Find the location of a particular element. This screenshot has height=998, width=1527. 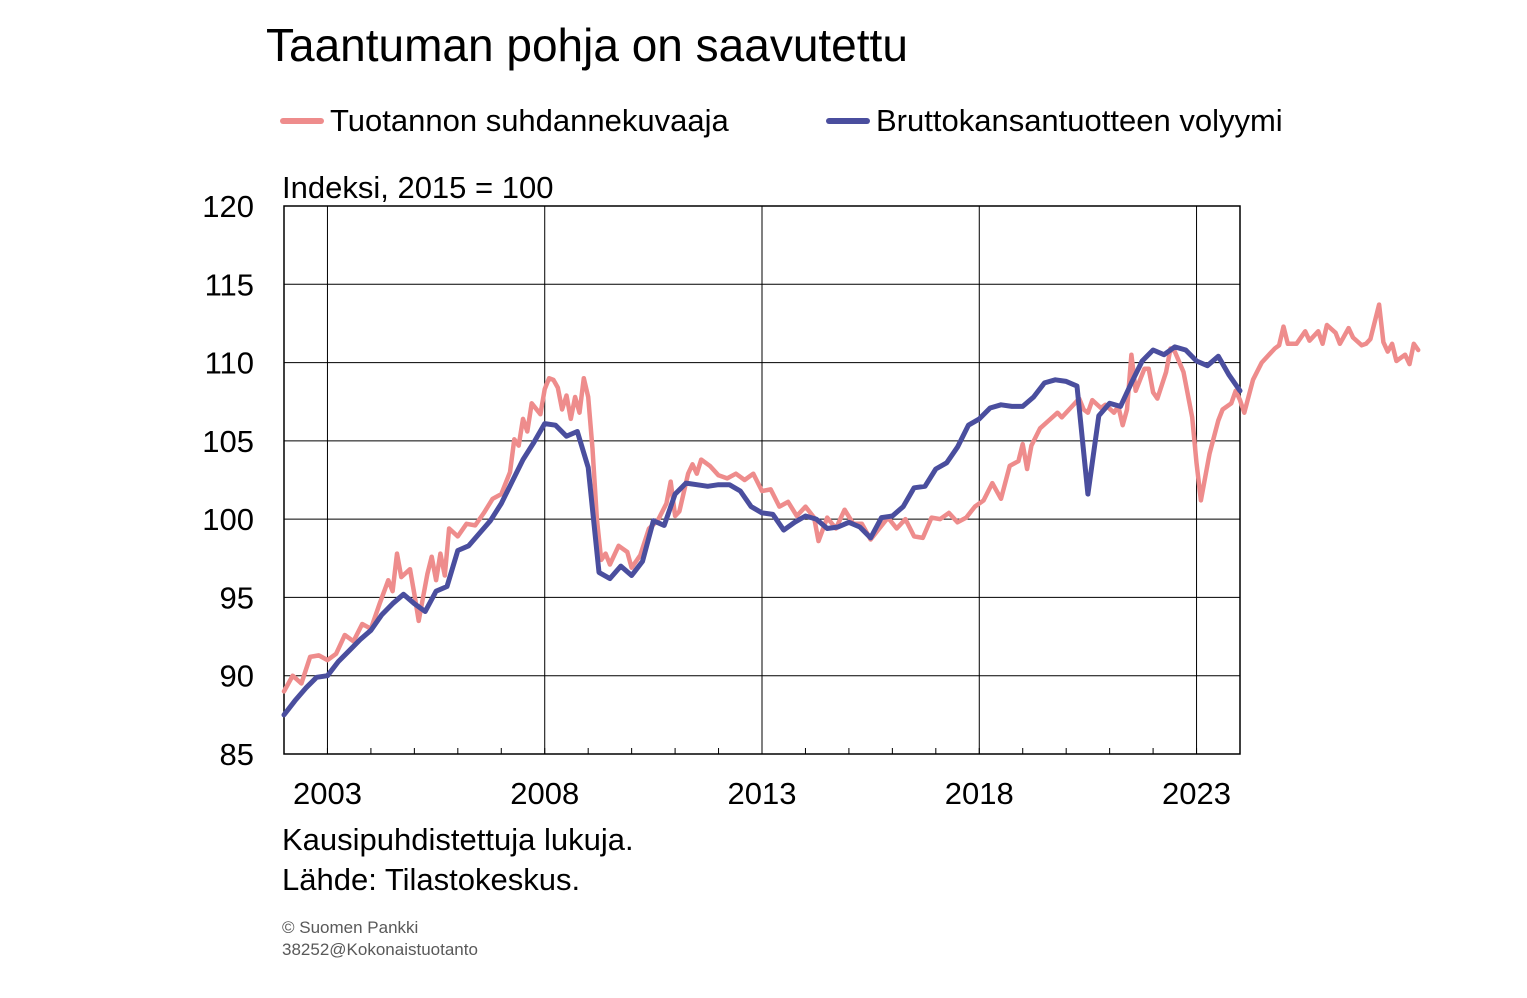

legend-label-gdp: Bruttokansantuotteen volyymi is located at coordinates (1079, 120).